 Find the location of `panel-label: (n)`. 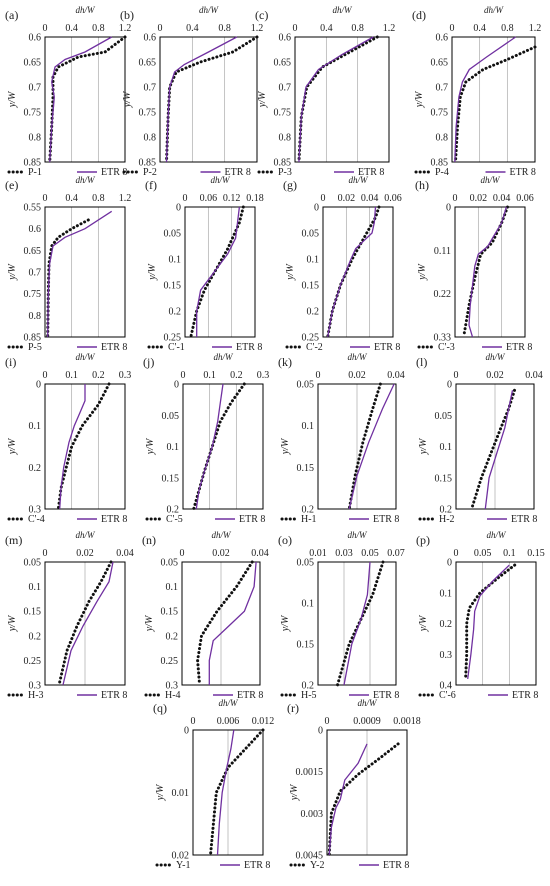

panel-label: (n) is located at coordinates (149, 540).